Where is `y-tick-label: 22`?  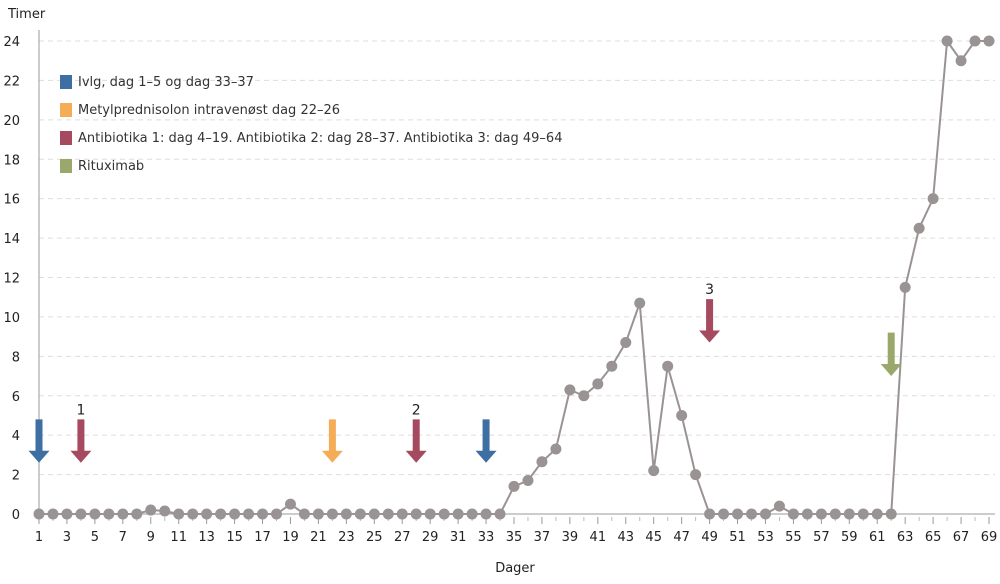 y-tick-label: 22 is located at coordinates (11, 81).